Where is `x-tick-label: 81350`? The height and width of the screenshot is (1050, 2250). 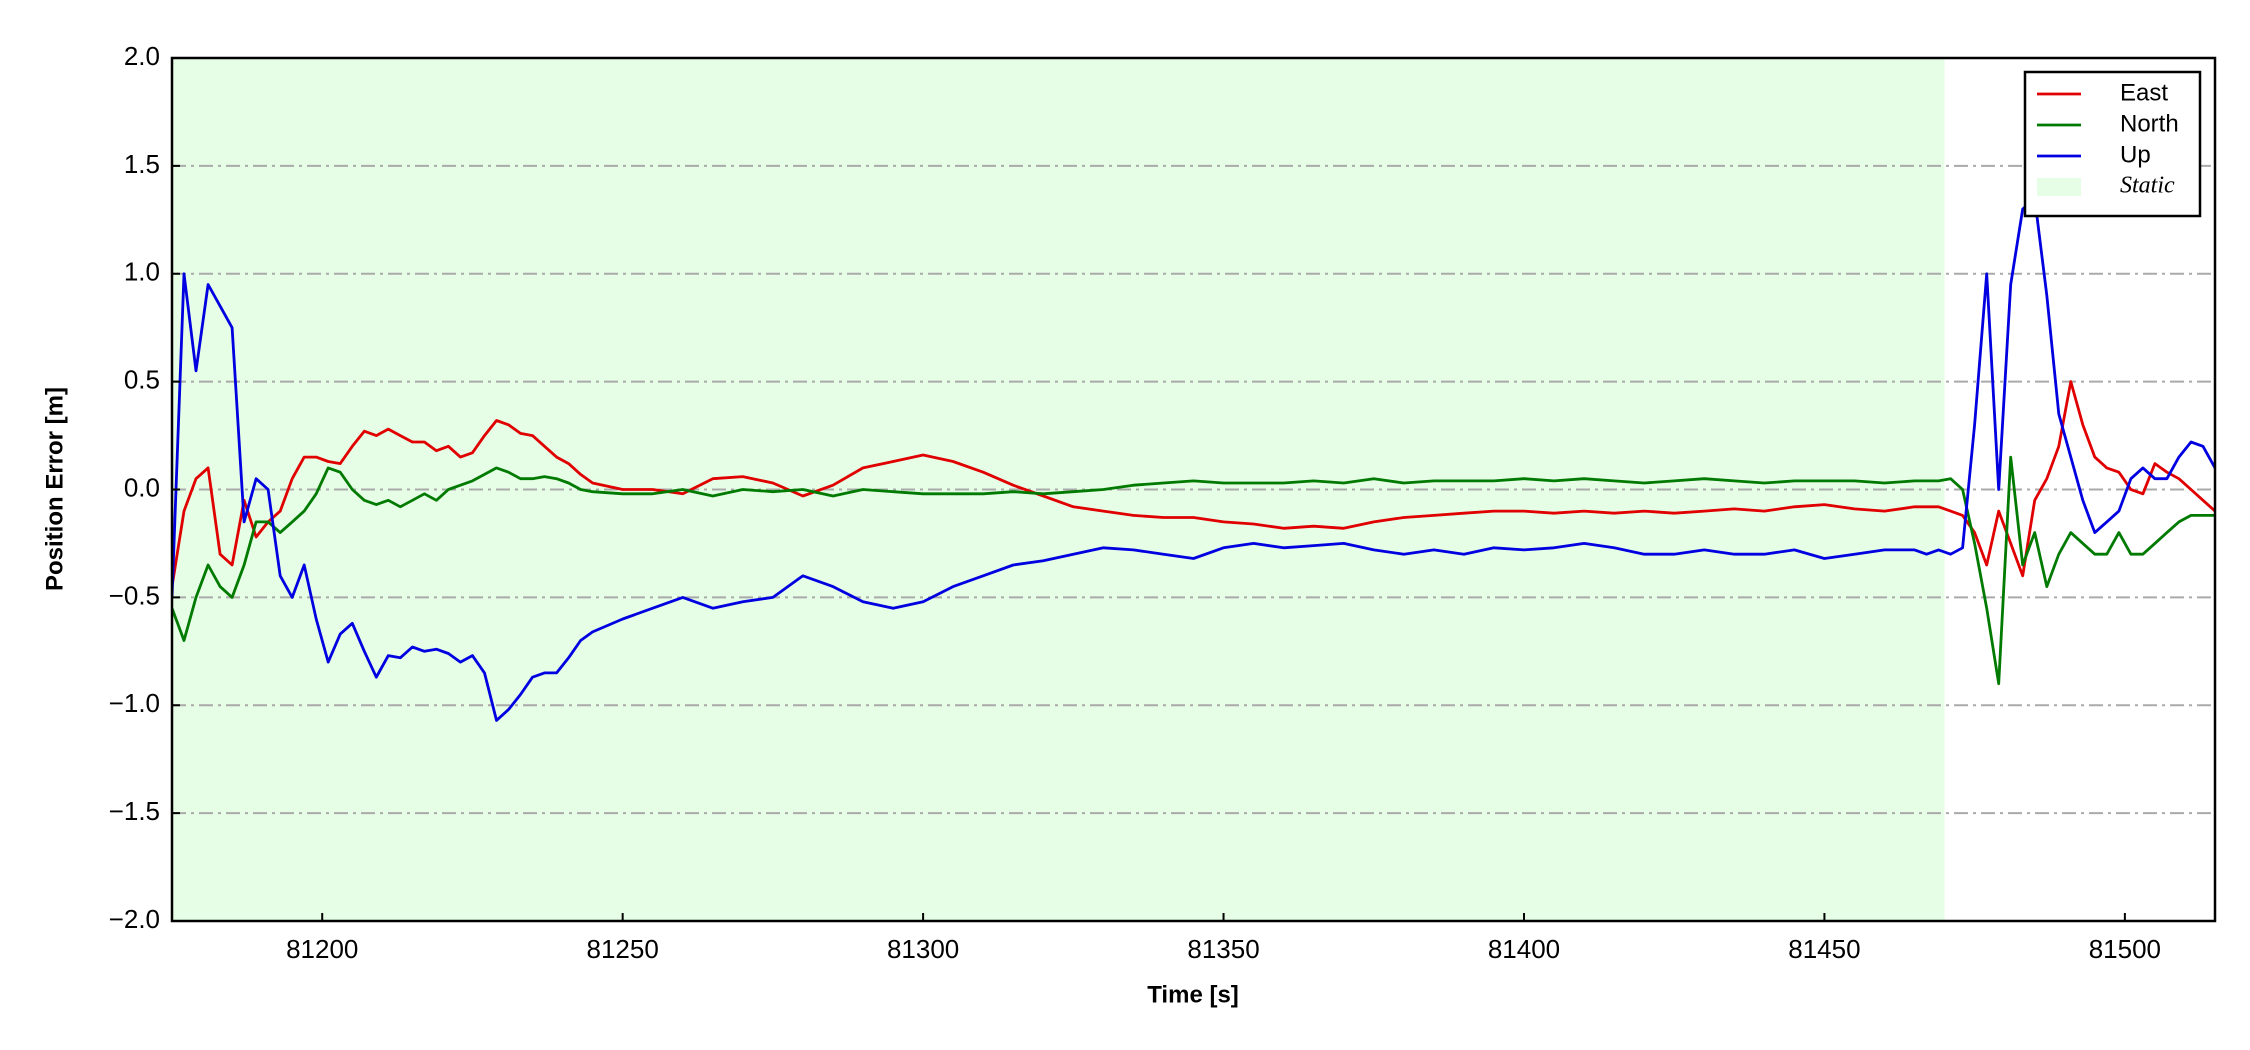 x-tick-label: 81350 is located at coordinates (1223, 949).